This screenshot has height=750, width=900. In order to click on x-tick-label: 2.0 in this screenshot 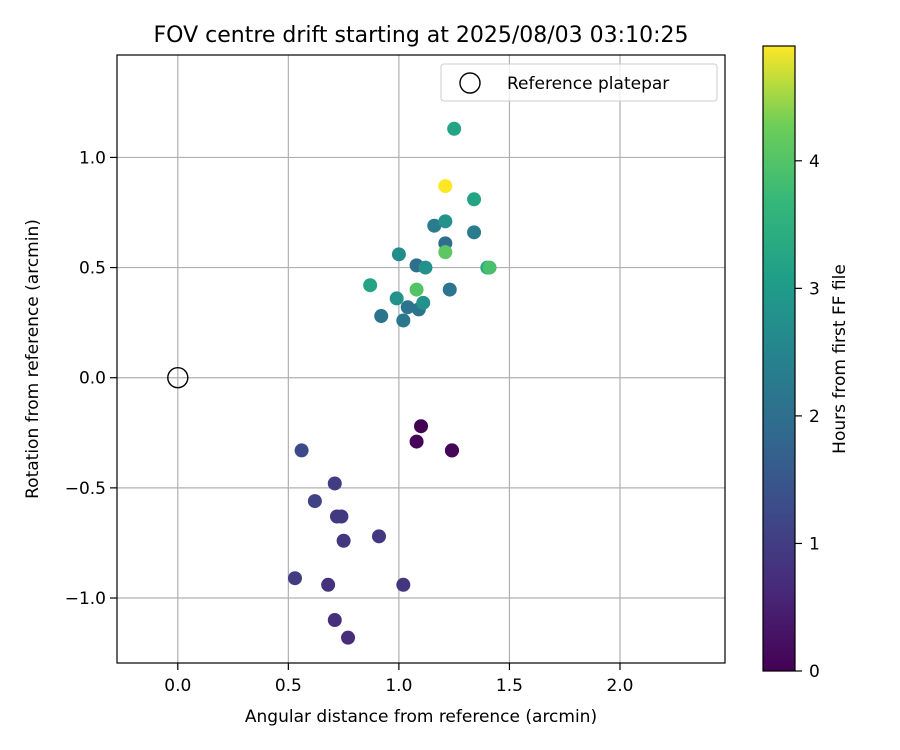, I will do `click(619, 686)`.